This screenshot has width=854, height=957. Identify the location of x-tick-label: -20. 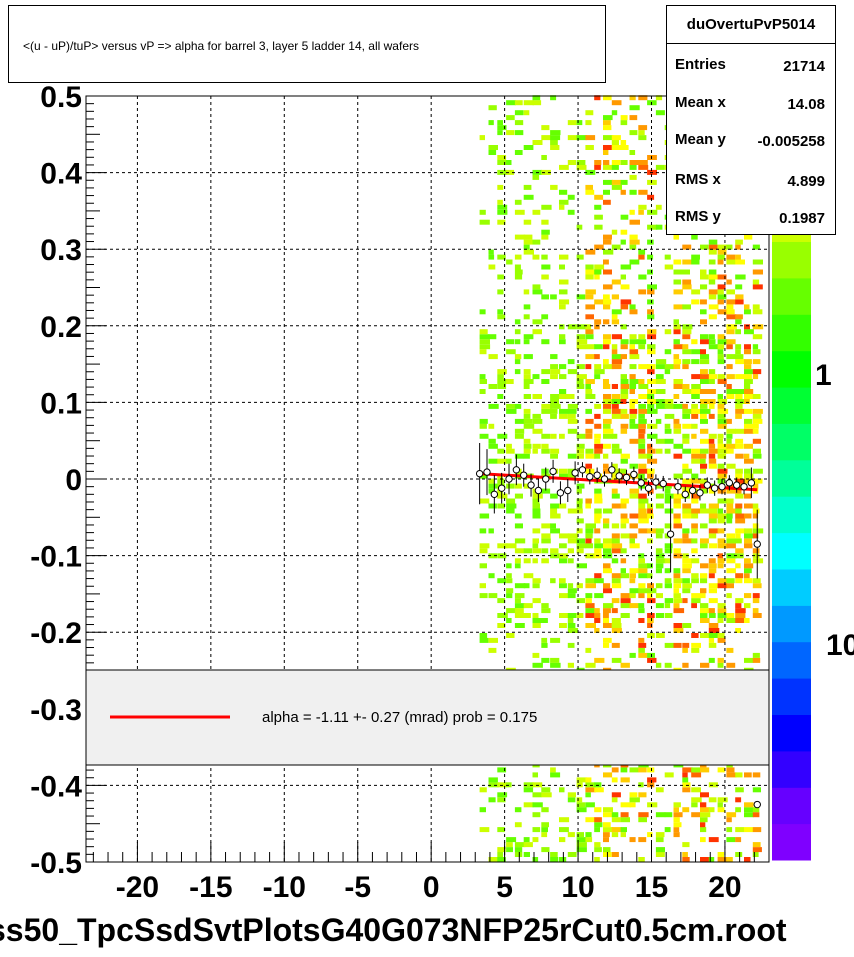
(137, 887).